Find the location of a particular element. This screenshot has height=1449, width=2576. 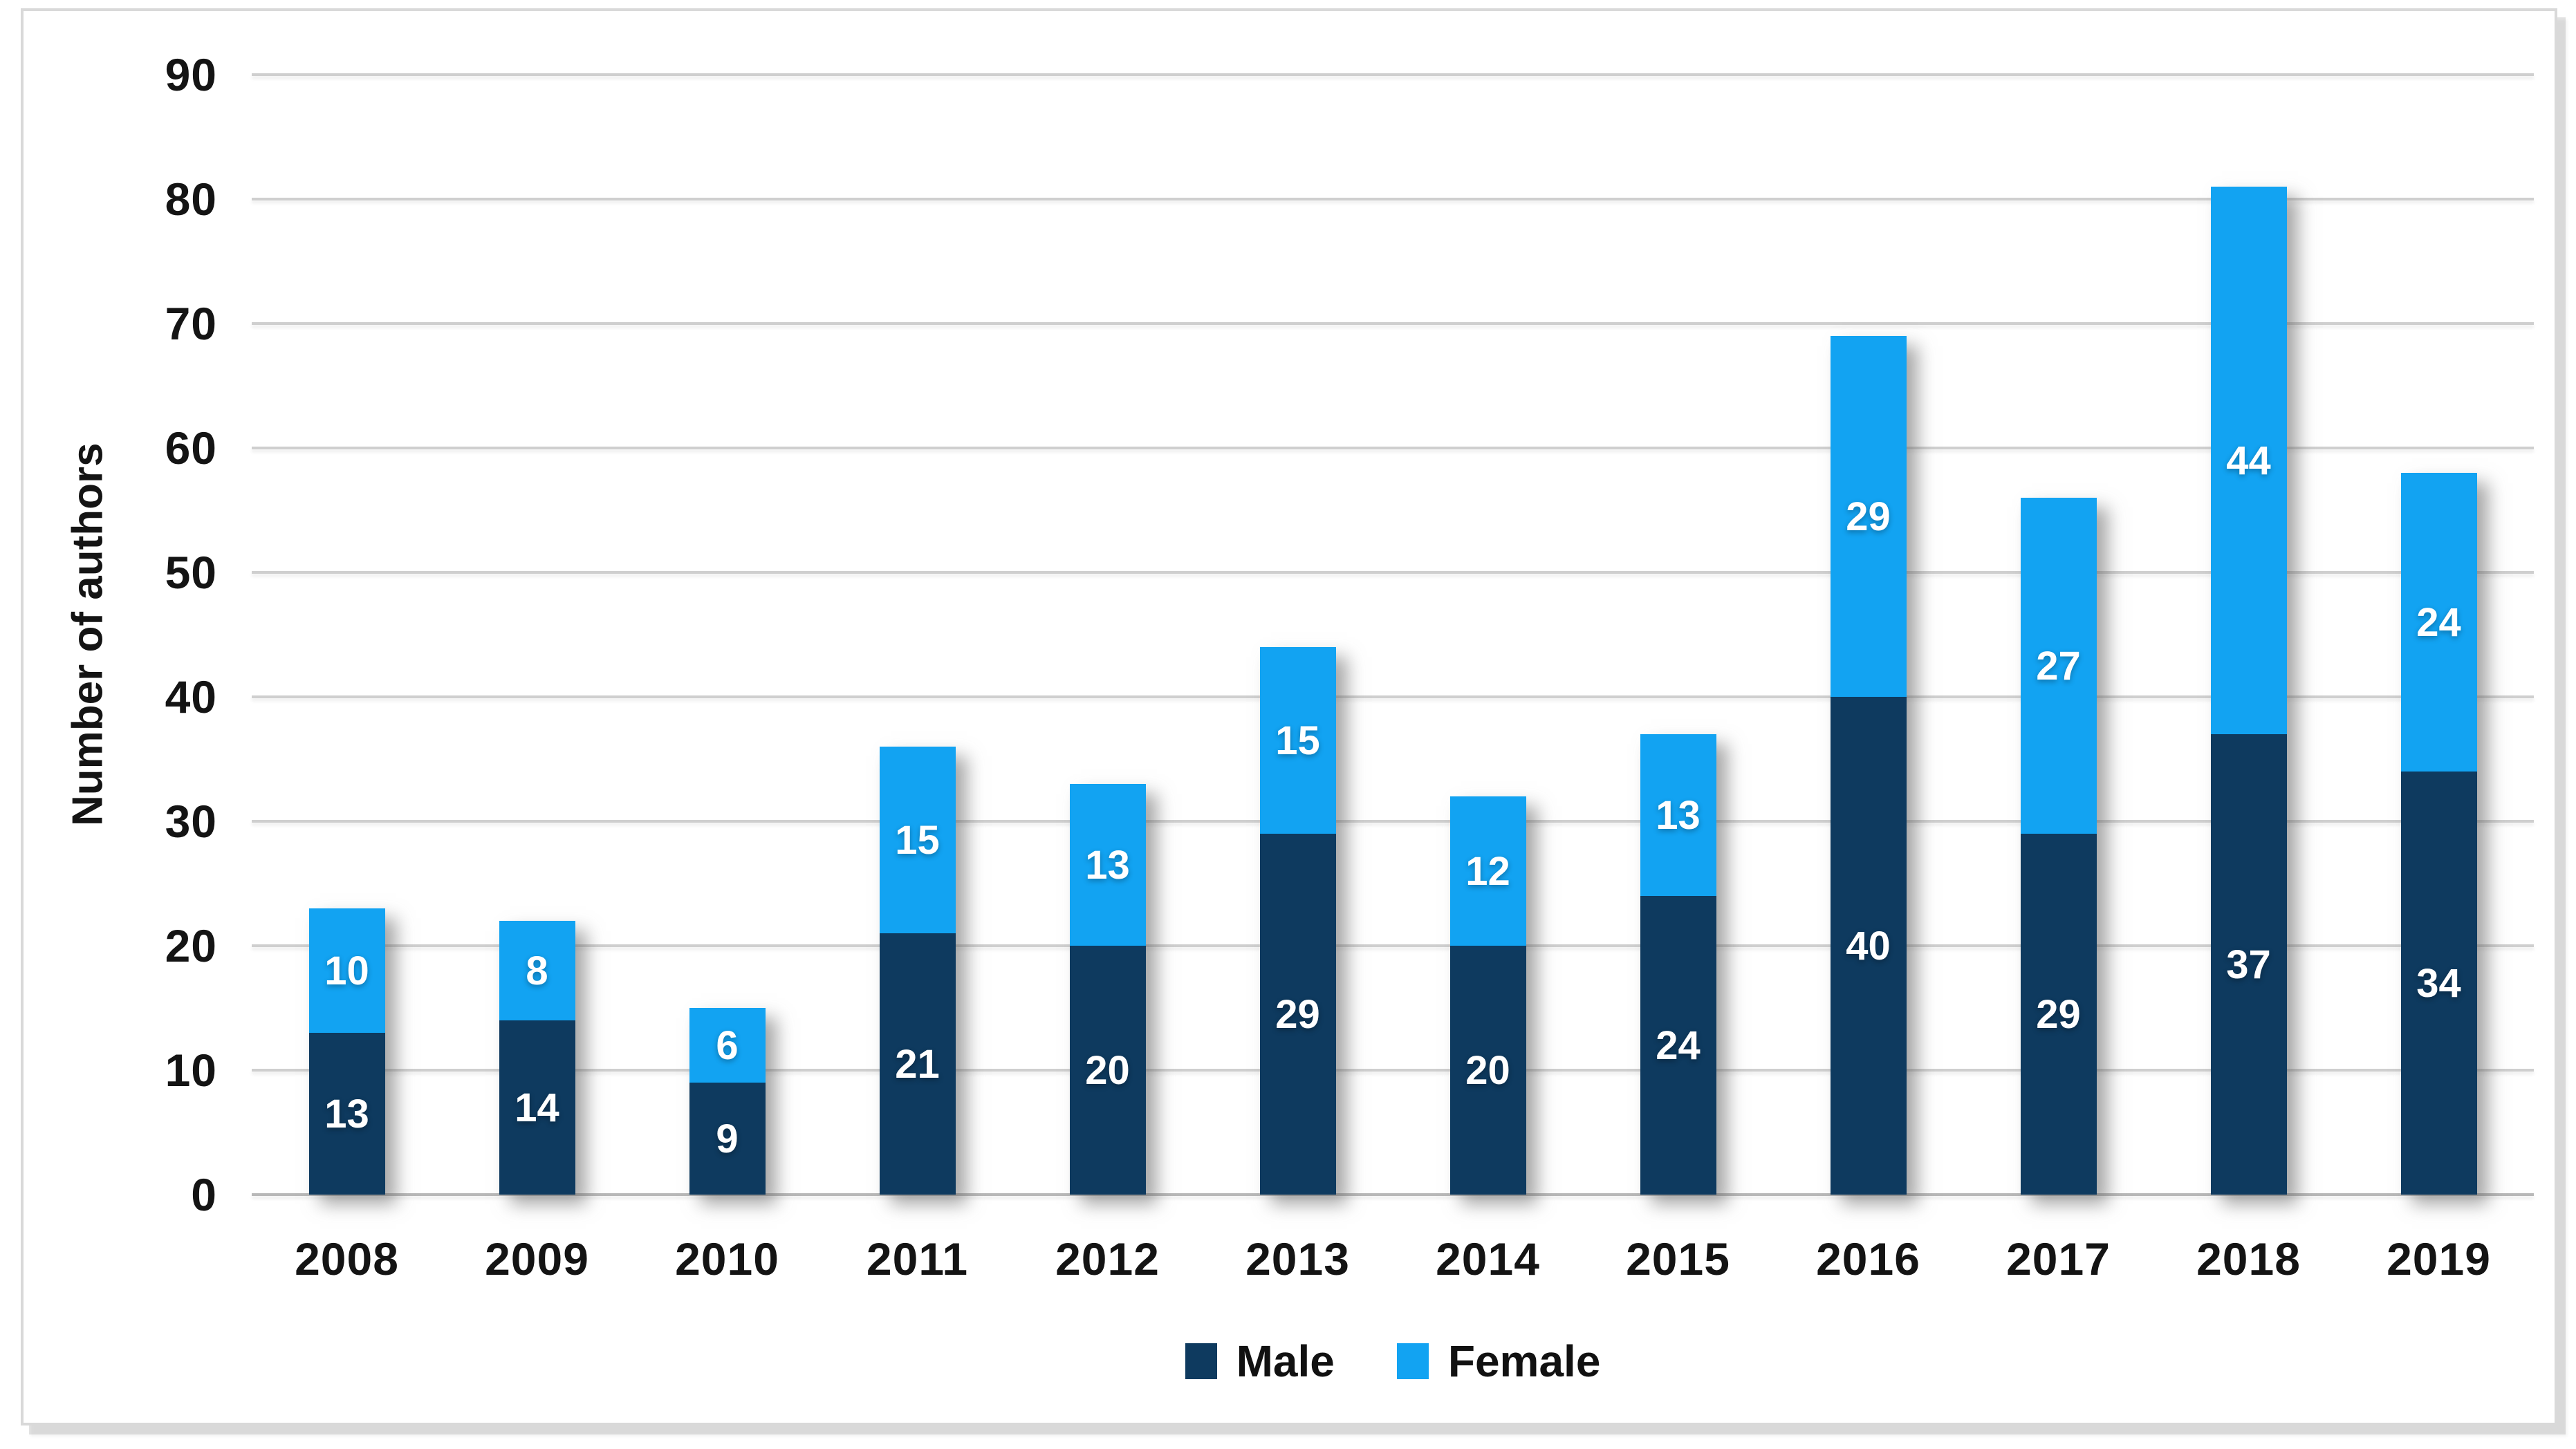

bar-segment-male-2015: 24 is located at coordinates (1678, 1045).